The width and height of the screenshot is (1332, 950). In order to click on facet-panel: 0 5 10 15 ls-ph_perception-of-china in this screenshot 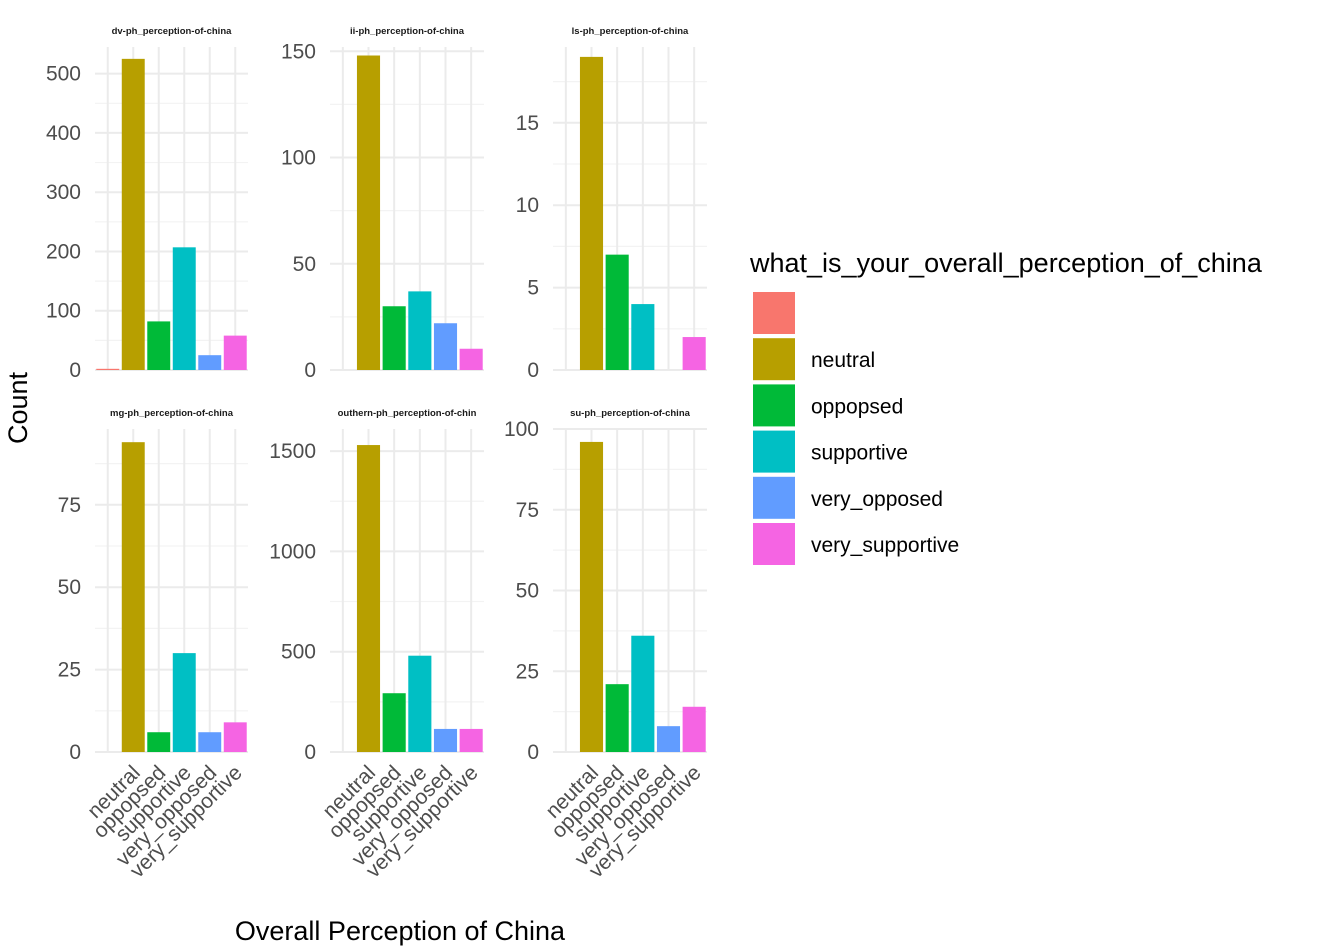, I will do `click(611, 204)`.